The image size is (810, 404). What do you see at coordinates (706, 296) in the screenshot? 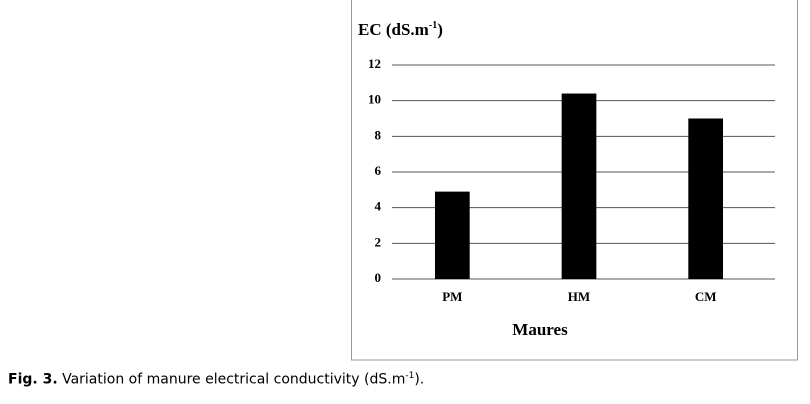
I see `x-tick-label: CM` at bounding box center [706, 296].